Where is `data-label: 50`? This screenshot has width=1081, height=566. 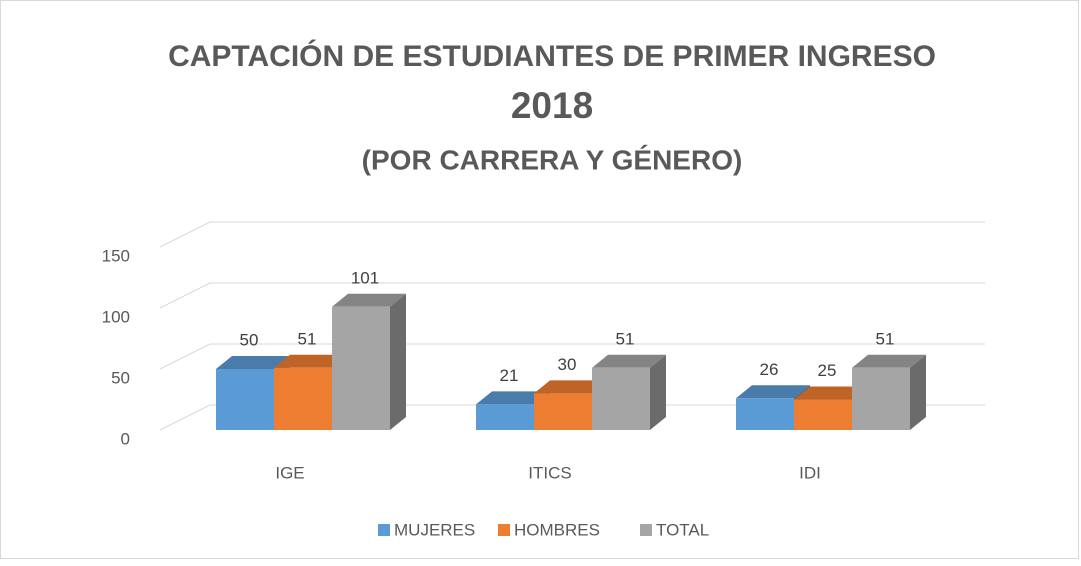
data-label: 50 is located at coordinates (249, 339).